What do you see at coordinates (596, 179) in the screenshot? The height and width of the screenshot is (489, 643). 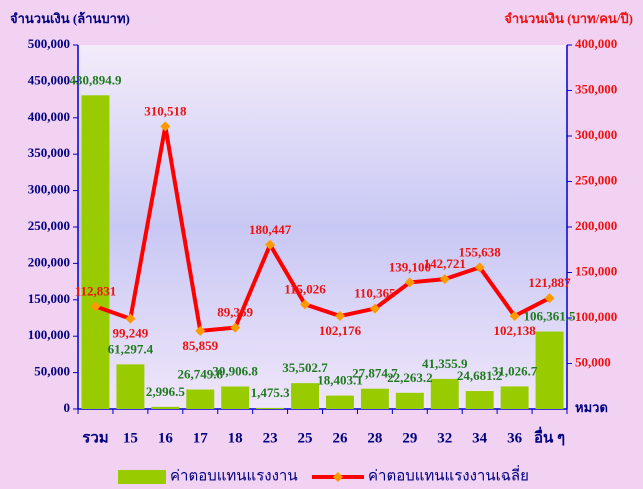 I see `y2-tick-label: 250,000` at bounding box center [596, 179].